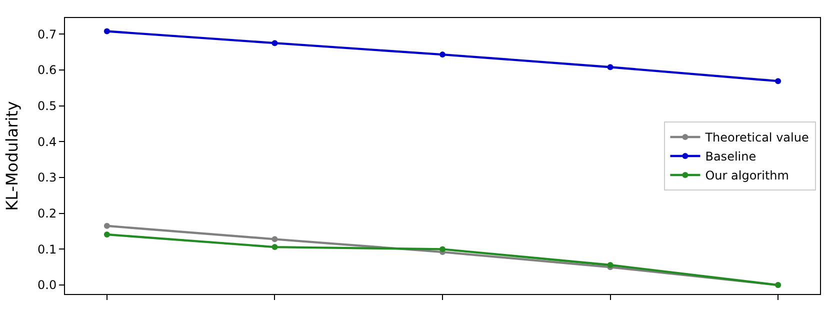  What do you see at coordinates (730, 157) in the screenshot?
I see `legend-label: Baseline` at bounding box center [730, 157].